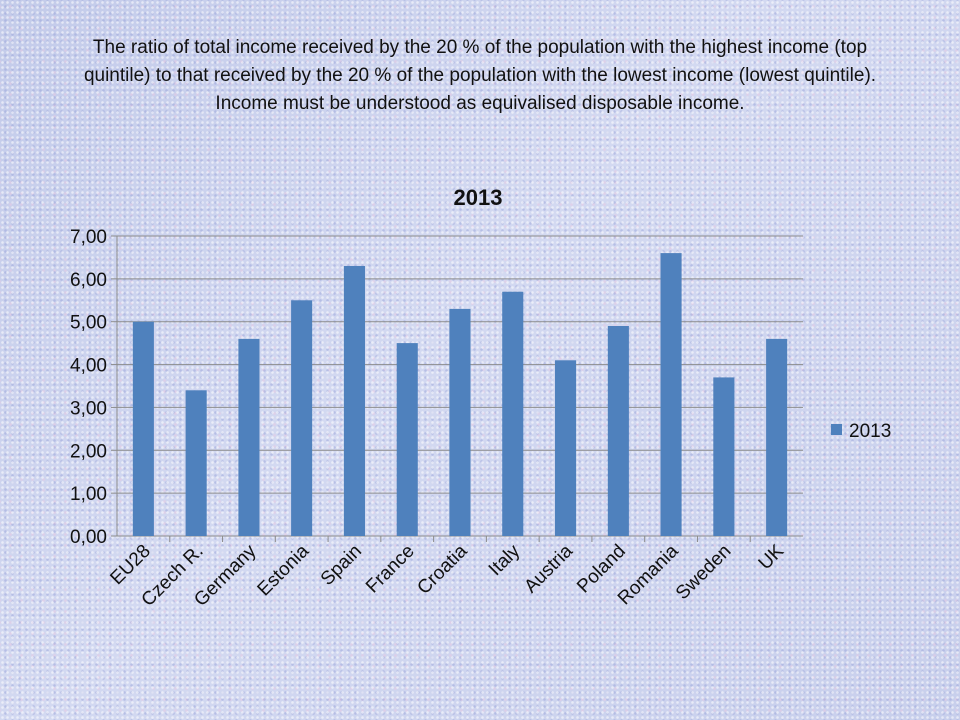 The image size is (960, 720). What do you see at coordinates (93, 387) in the screenshot?
I see `y-axis-ticks: 0,00 1,00 2,00 3,00 4,00 5,00 6,00 7,00` at bounding box center [93, 387].